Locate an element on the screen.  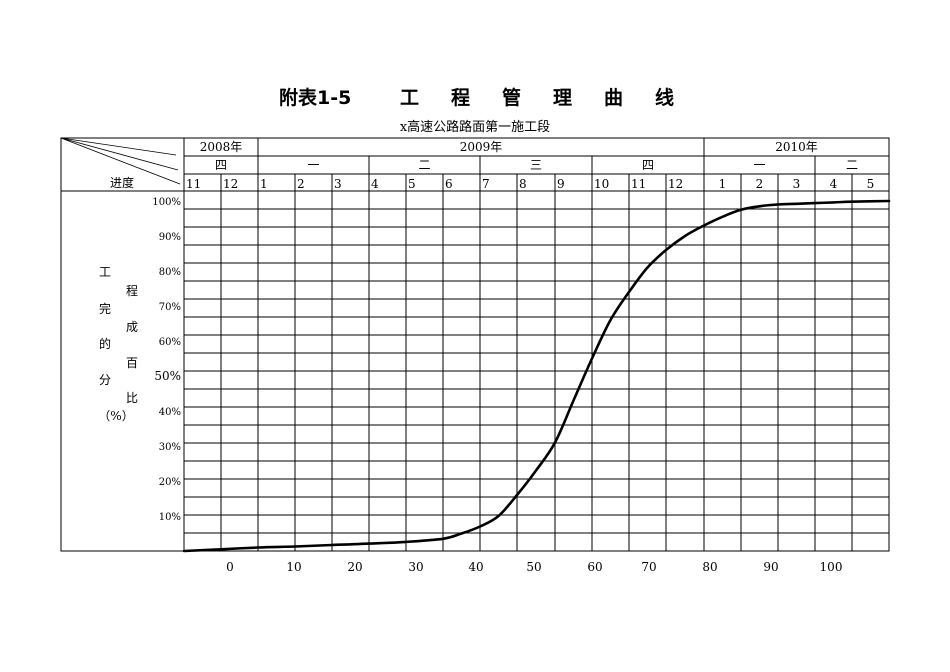
ylabel-char: 的 is located at coordinates (105, 343).